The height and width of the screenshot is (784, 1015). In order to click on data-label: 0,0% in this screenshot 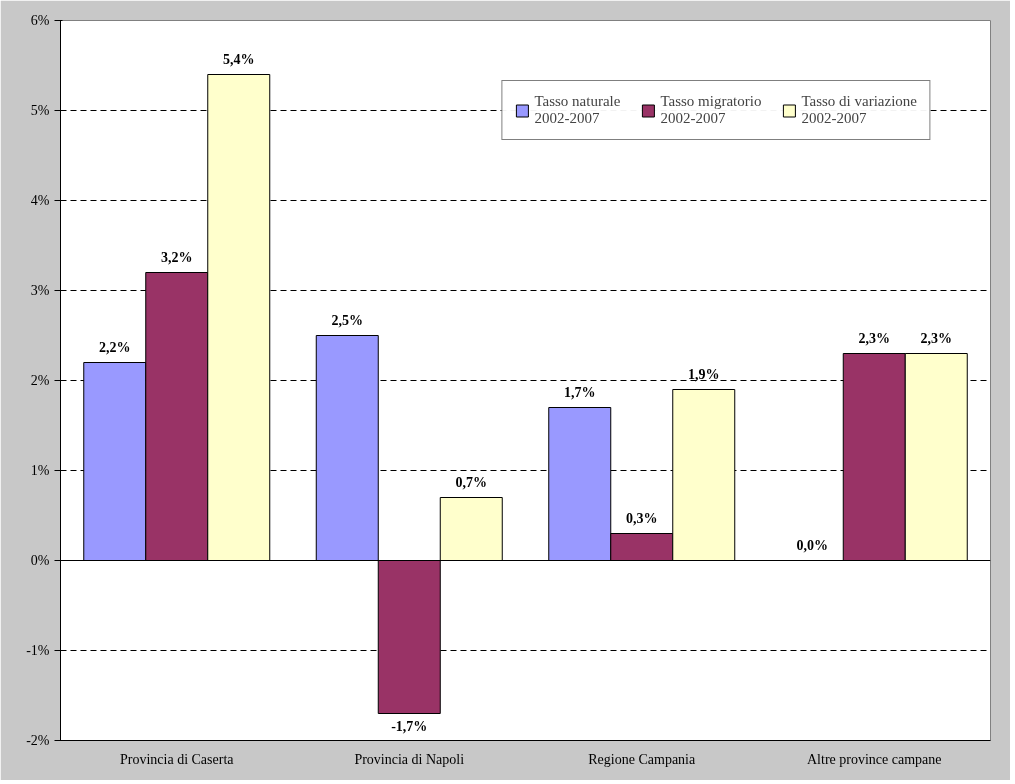, I will do `click(812, 546)`.